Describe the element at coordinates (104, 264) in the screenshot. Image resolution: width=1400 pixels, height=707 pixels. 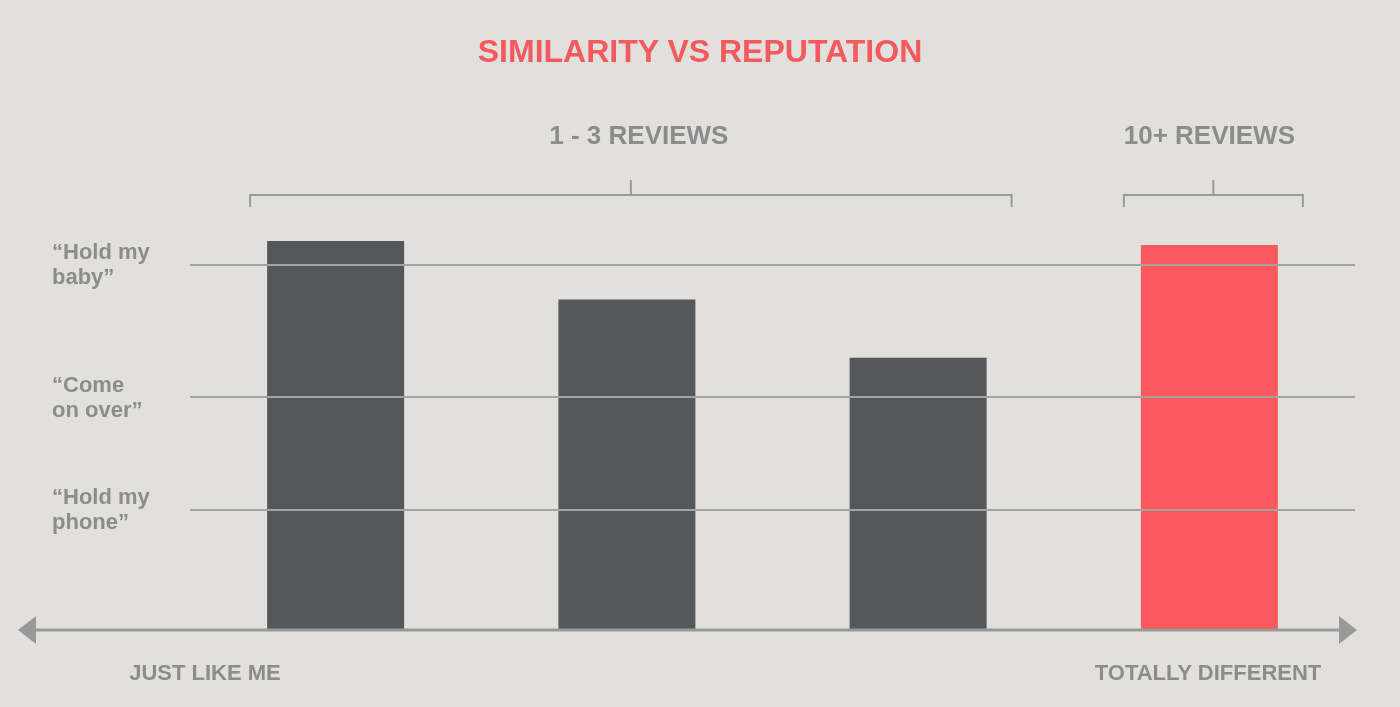
I see `ref-line-label: “Hold my baby”` at that location.